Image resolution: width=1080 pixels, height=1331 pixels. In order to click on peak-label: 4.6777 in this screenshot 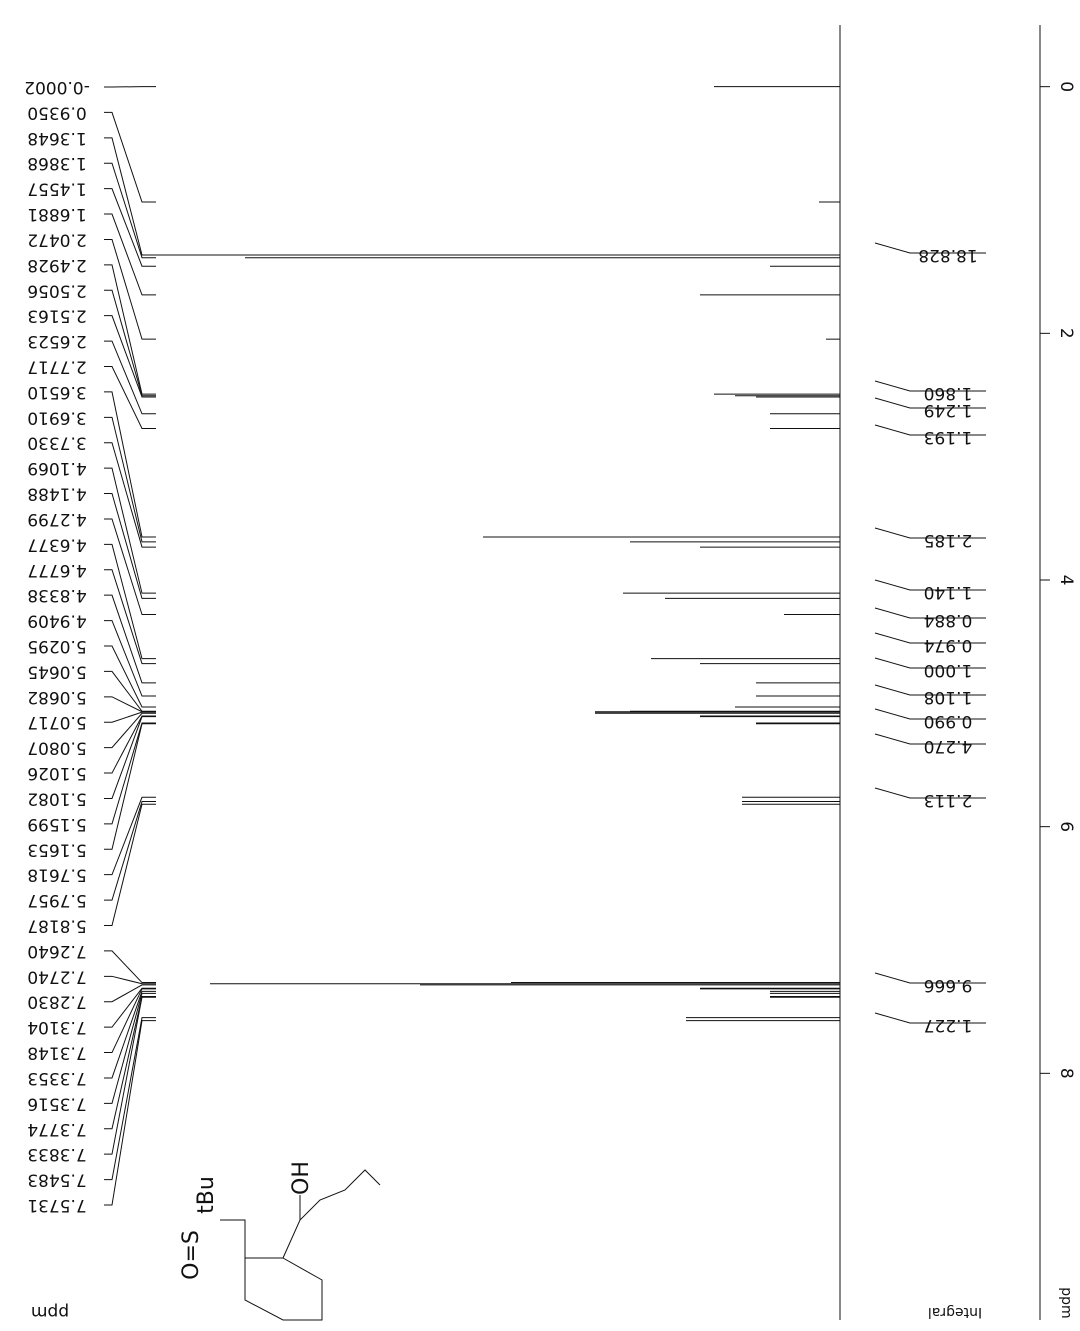, I will do `click(56, 570)`.